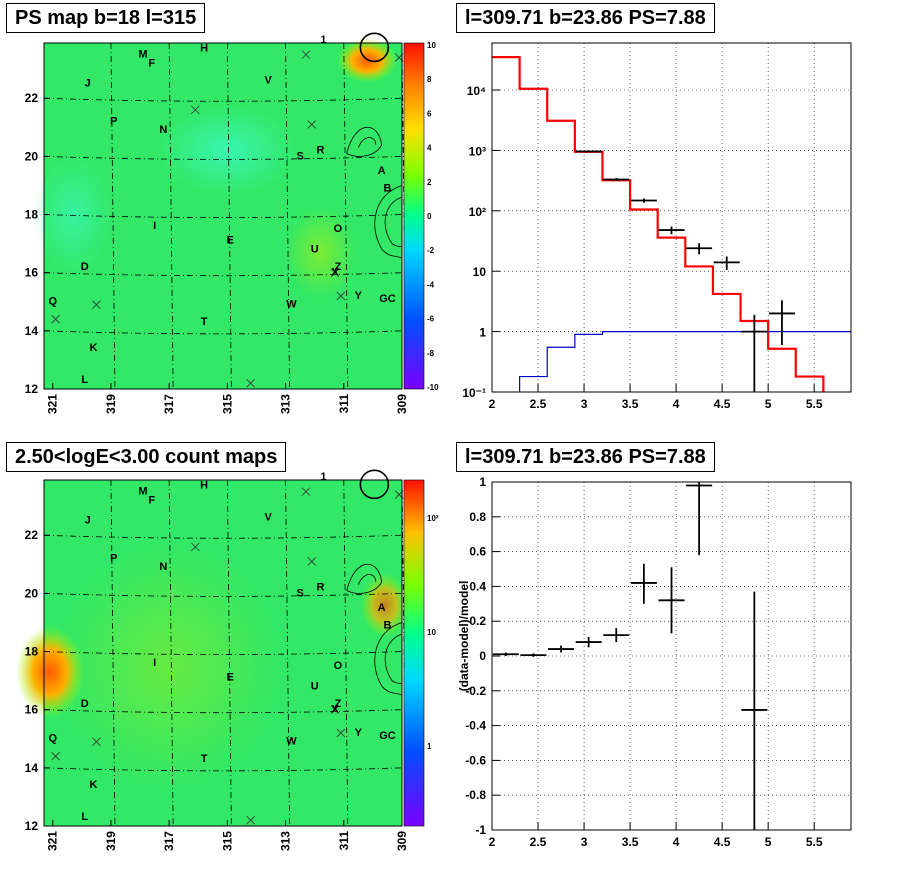 The image size is (898, 875). What do you see at coordinates (169, 404) in the screenshot?
I see `map-x-tick: 317` at bounding box center [169, 404].